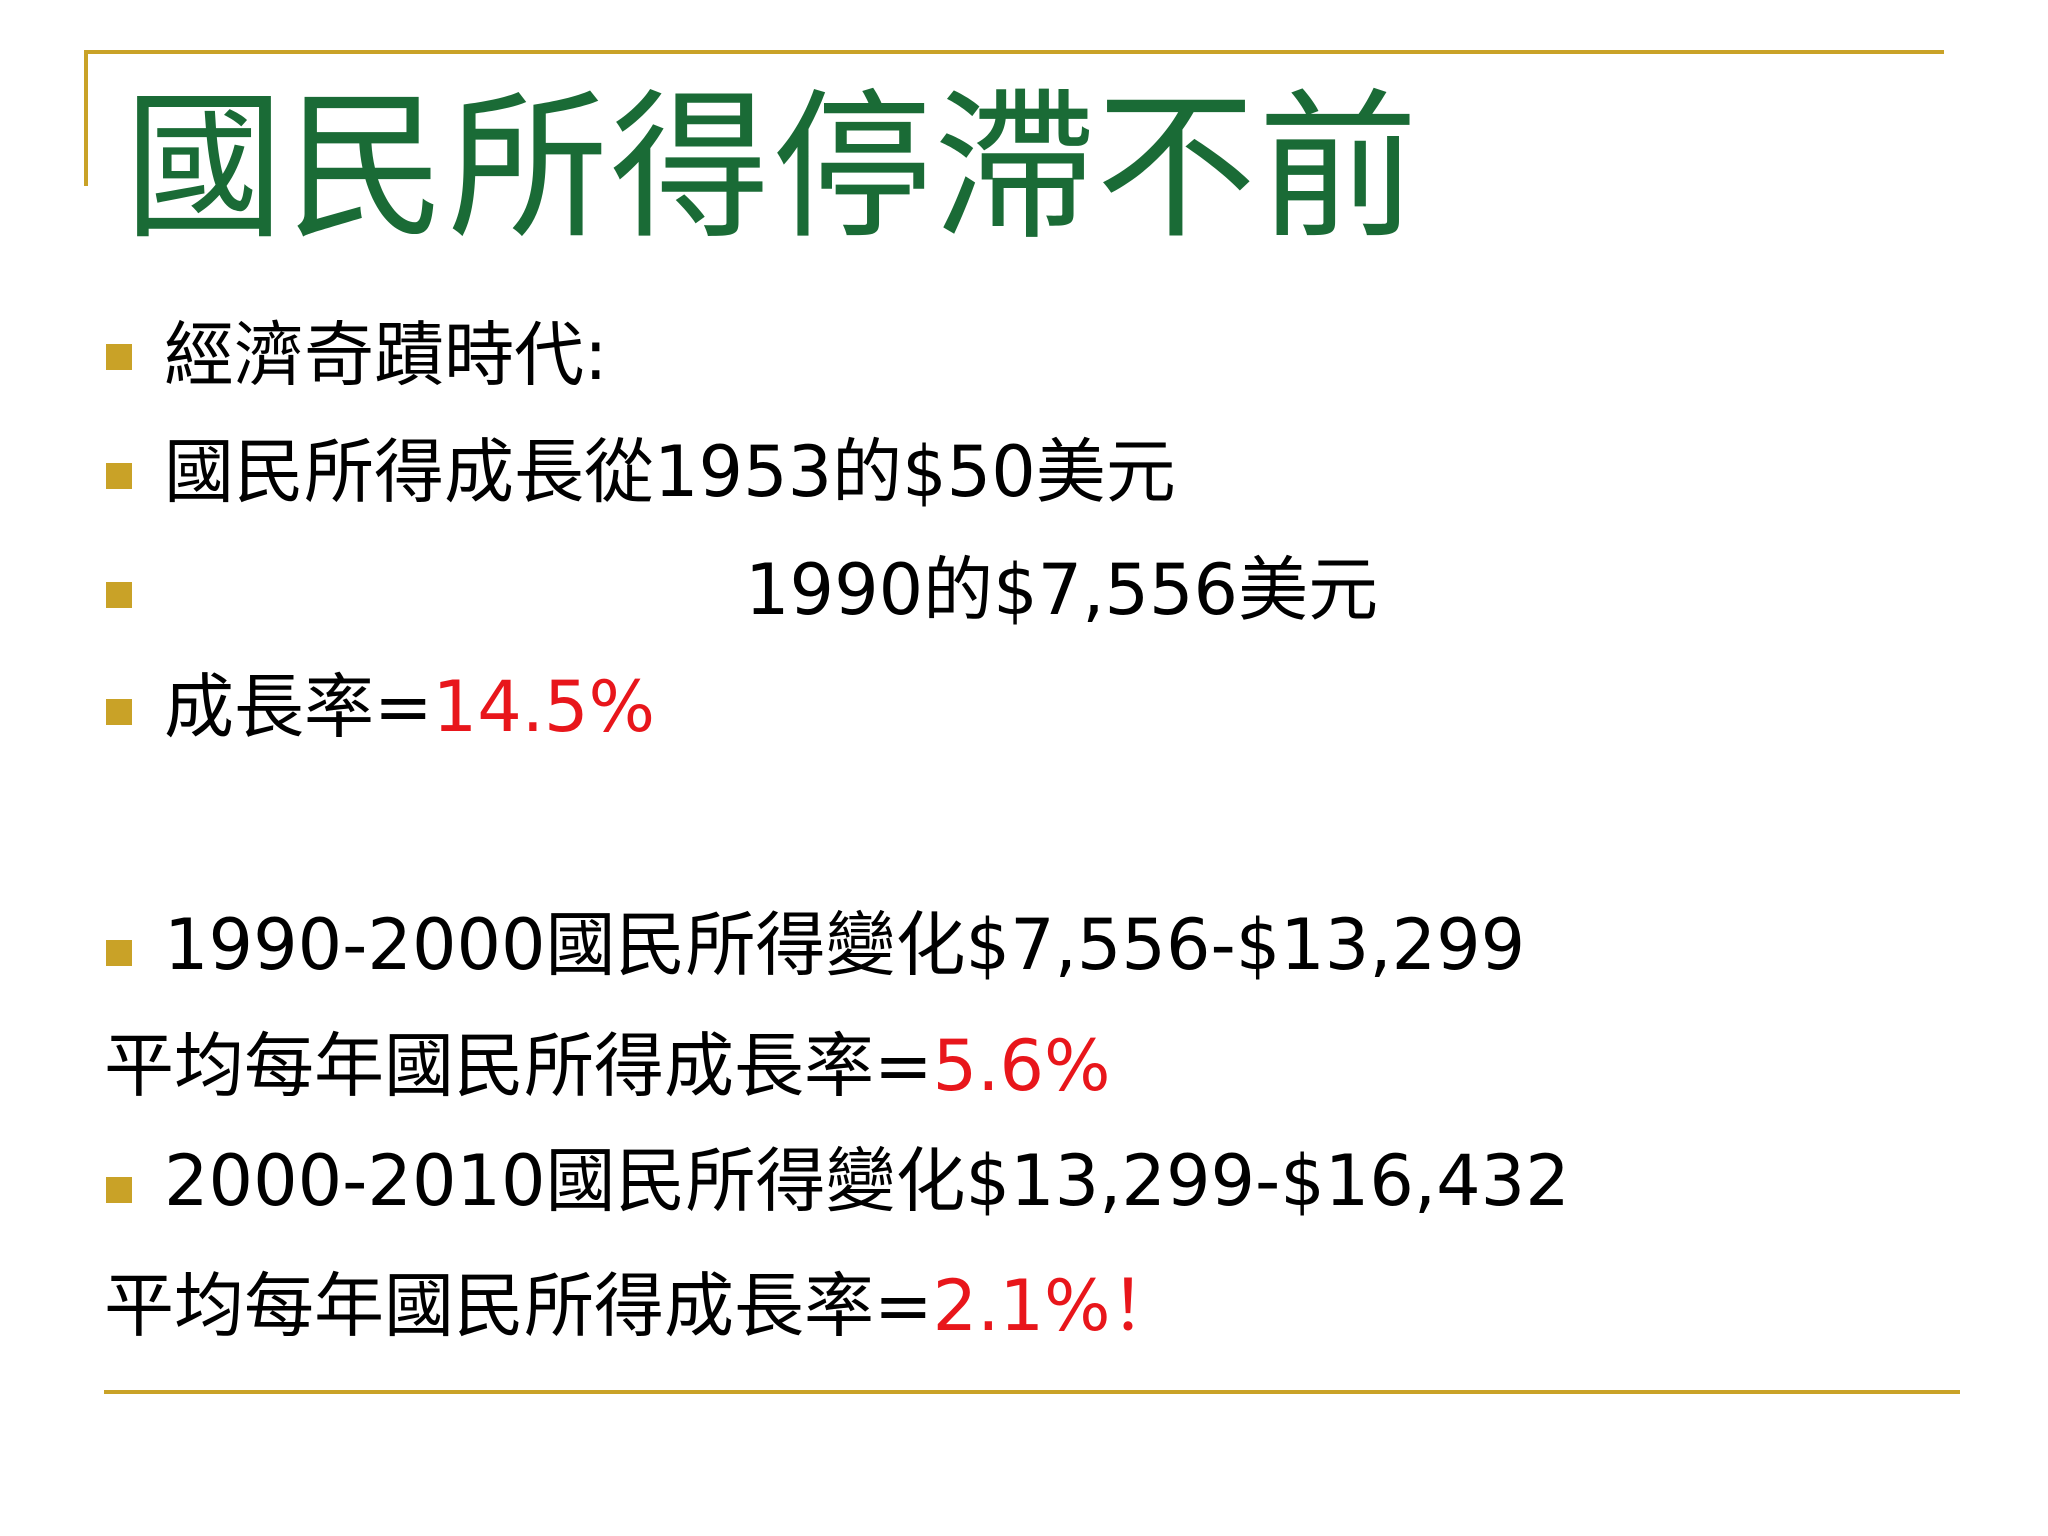  What do you see at coordinates (386, 355) in the screenshot?
I see `list-item-text: 經濟奇蹟時代:` at bounding box center [386, 355].